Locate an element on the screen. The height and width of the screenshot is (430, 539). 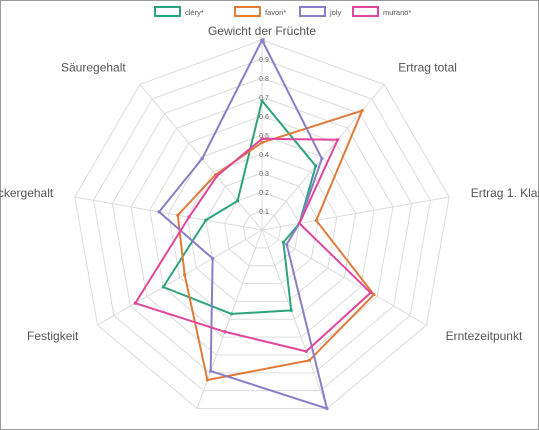
tick-label: 1 is located at coordinates (264, 41).